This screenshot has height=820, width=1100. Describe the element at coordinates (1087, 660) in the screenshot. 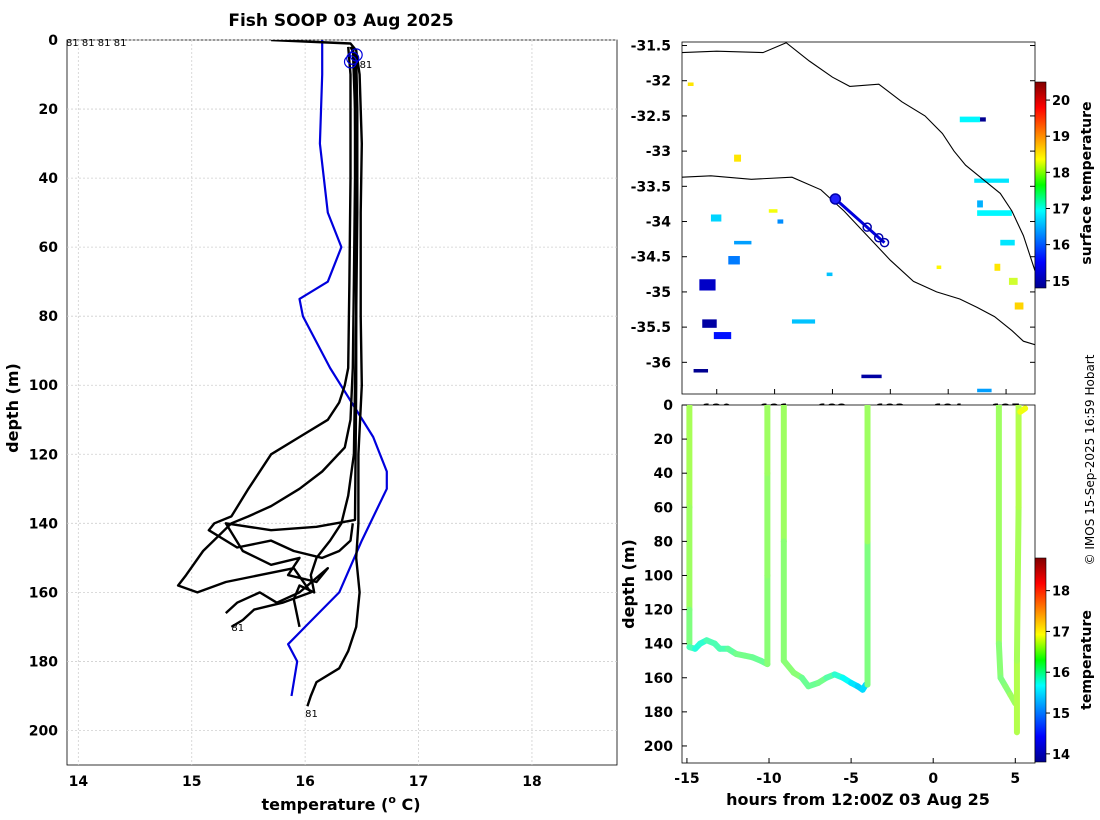

I see `section-colorbar-label: temperature` at that location.